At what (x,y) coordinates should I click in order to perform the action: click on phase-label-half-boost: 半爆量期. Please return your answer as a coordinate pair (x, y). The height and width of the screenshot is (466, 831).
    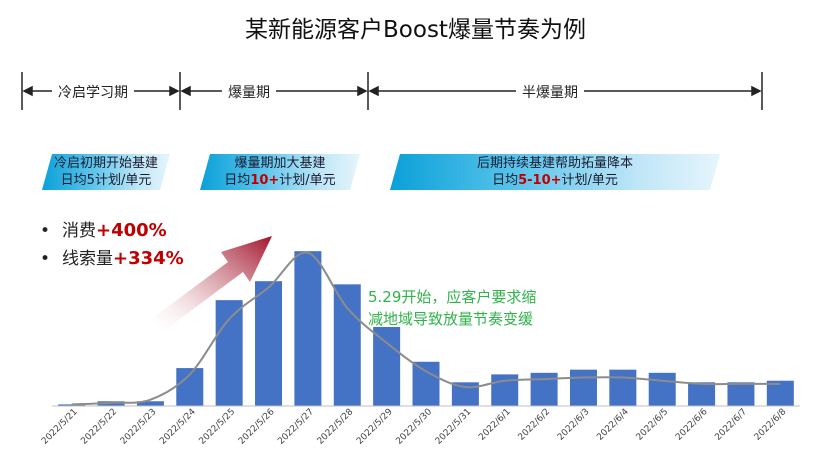
    Looking at the image, I should click on (550, 92).